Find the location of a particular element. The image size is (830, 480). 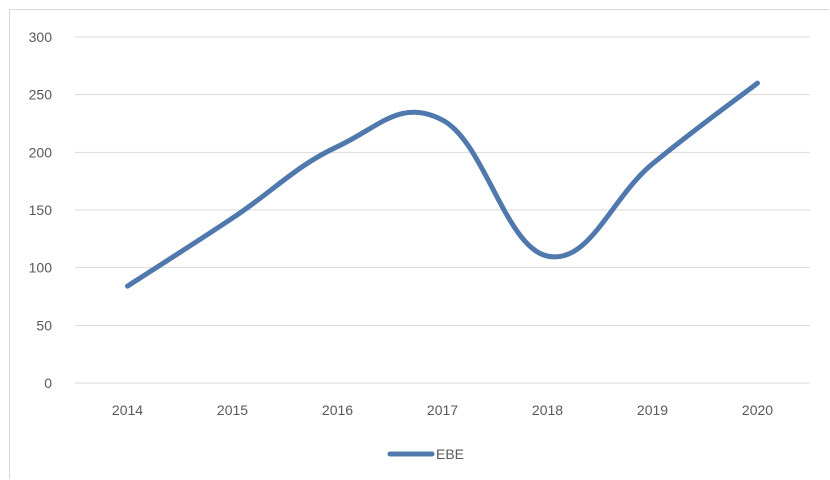

y-tick-label: 150 is located at coordinates (41, 210).